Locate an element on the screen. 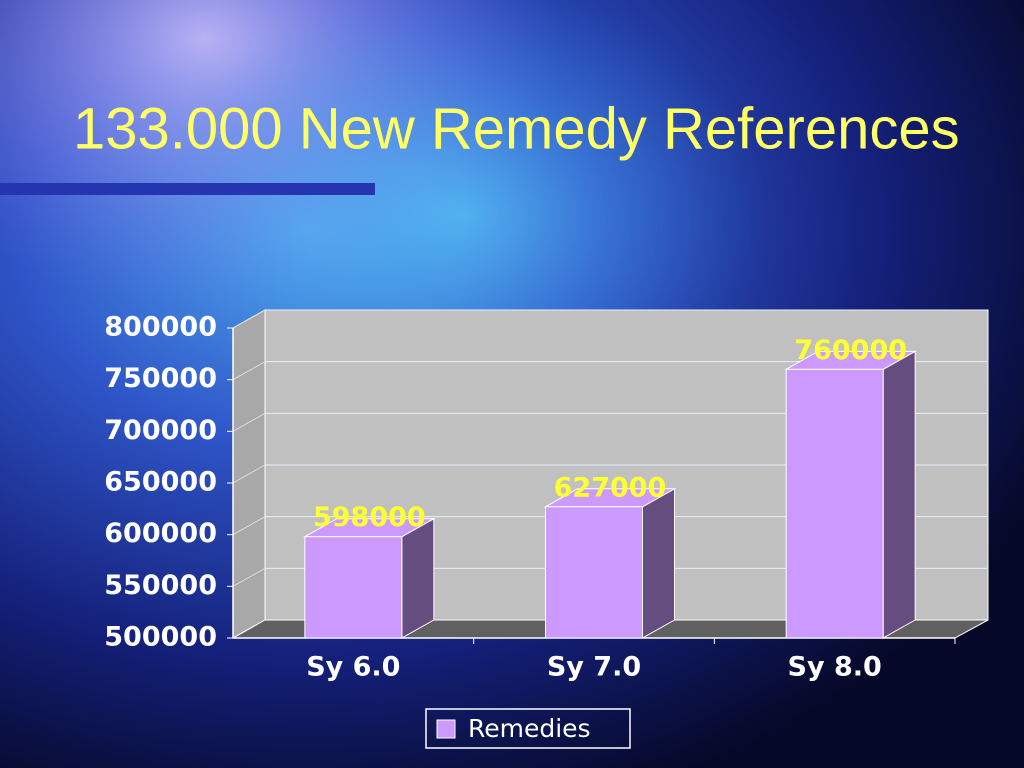 The width and height of the screenshot is (1024, 768). title-underline is located at coordinates (187, 189).